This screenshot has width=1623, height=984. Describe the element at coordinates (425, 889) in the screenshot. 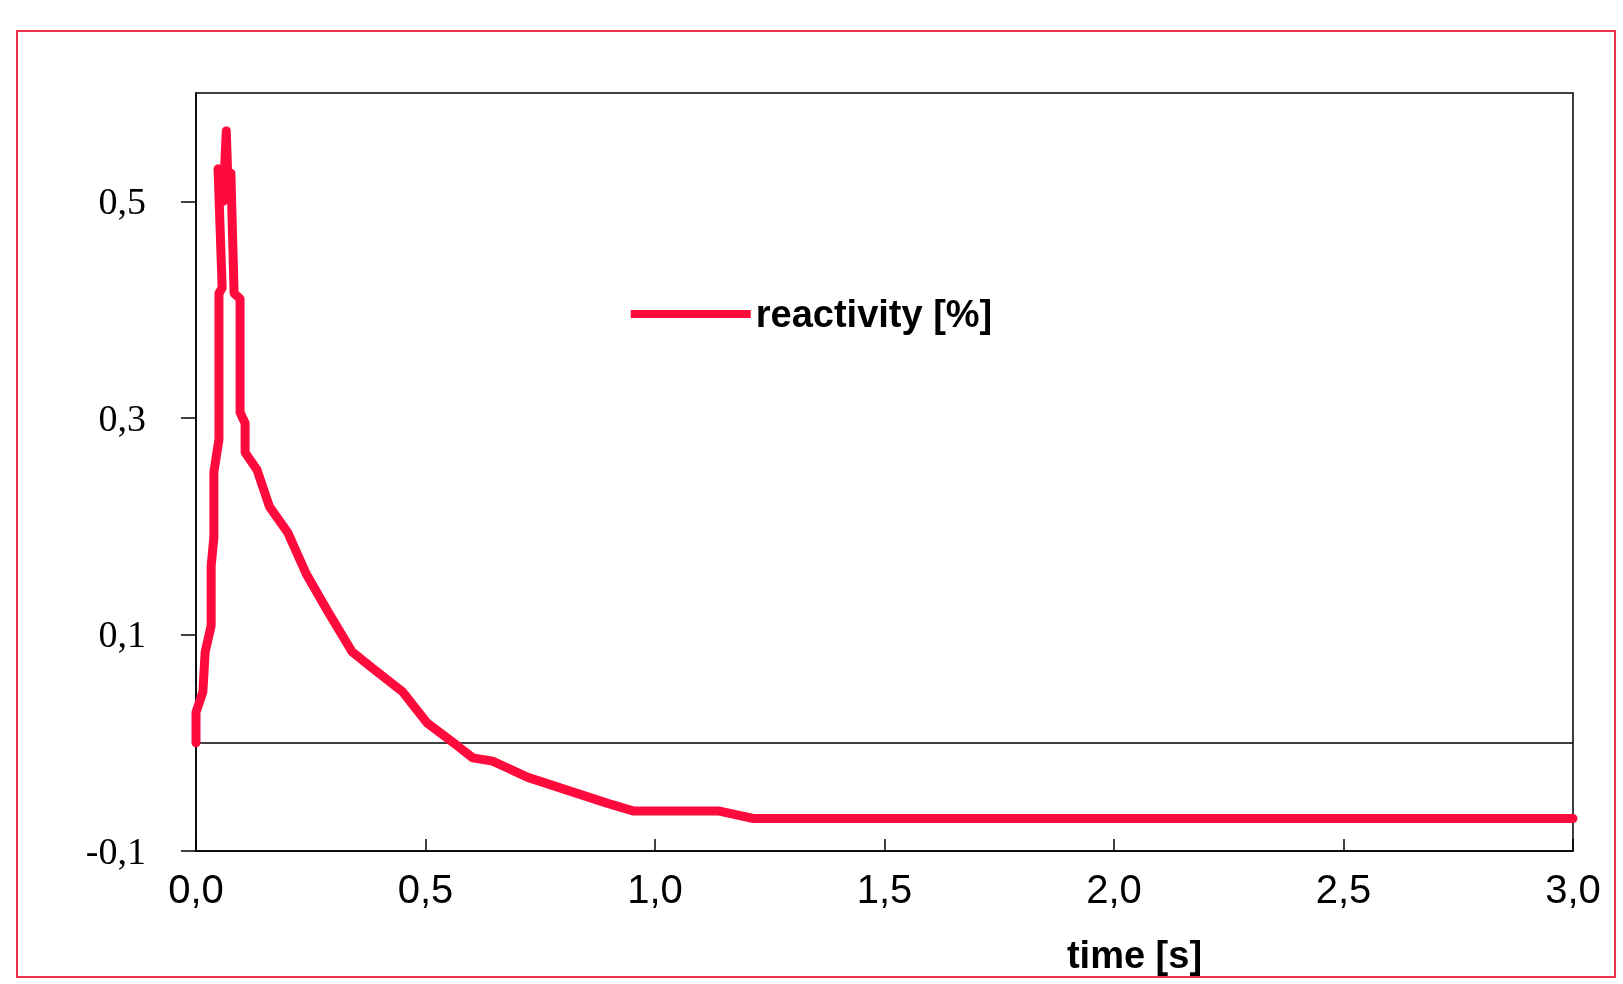

I see `x-tick-label: 0,5` at that location.